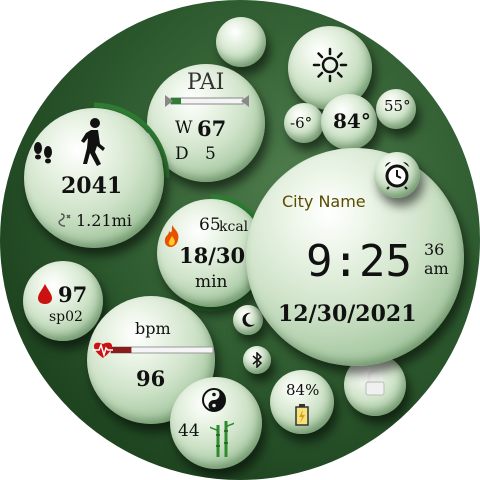  Describe the element at coordinates (153, 350) in the screenshot. I see `heart-rate-bar` at that location.